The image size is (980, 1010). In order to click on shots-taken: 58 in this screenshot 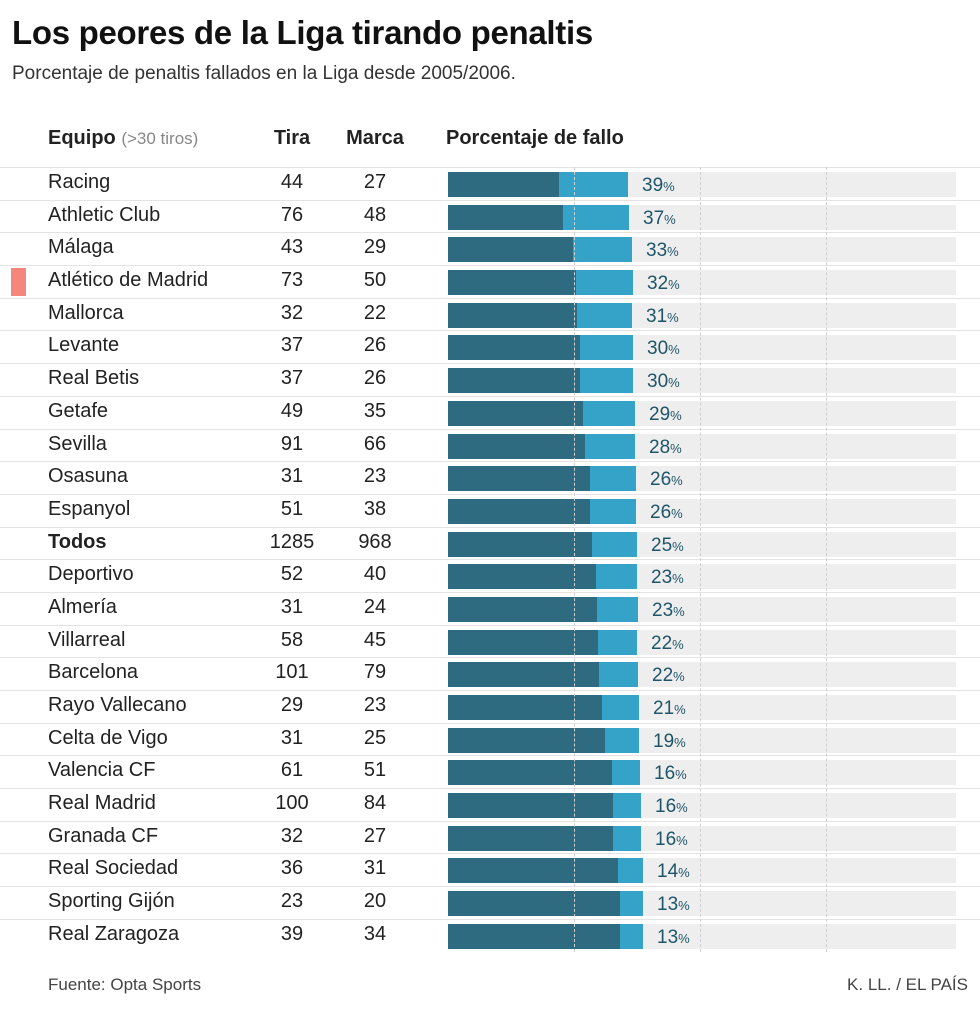, I will do `click(292, 639)`.